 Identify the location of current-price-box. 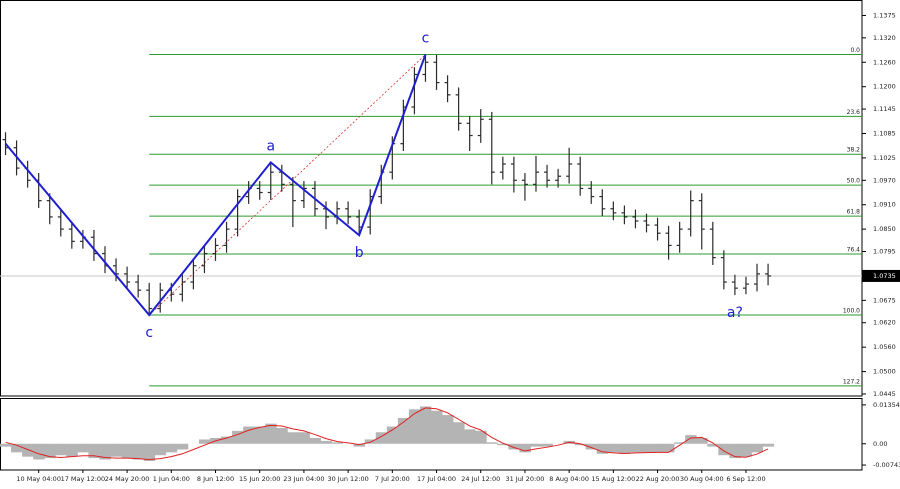
(881, 275).